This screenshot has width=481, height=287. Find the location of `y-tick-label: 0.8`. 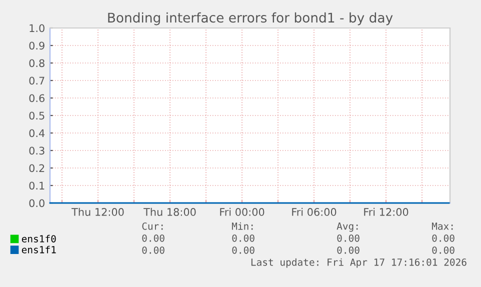

y-tick-label: 0.8 is located at coordinates (36, 63).